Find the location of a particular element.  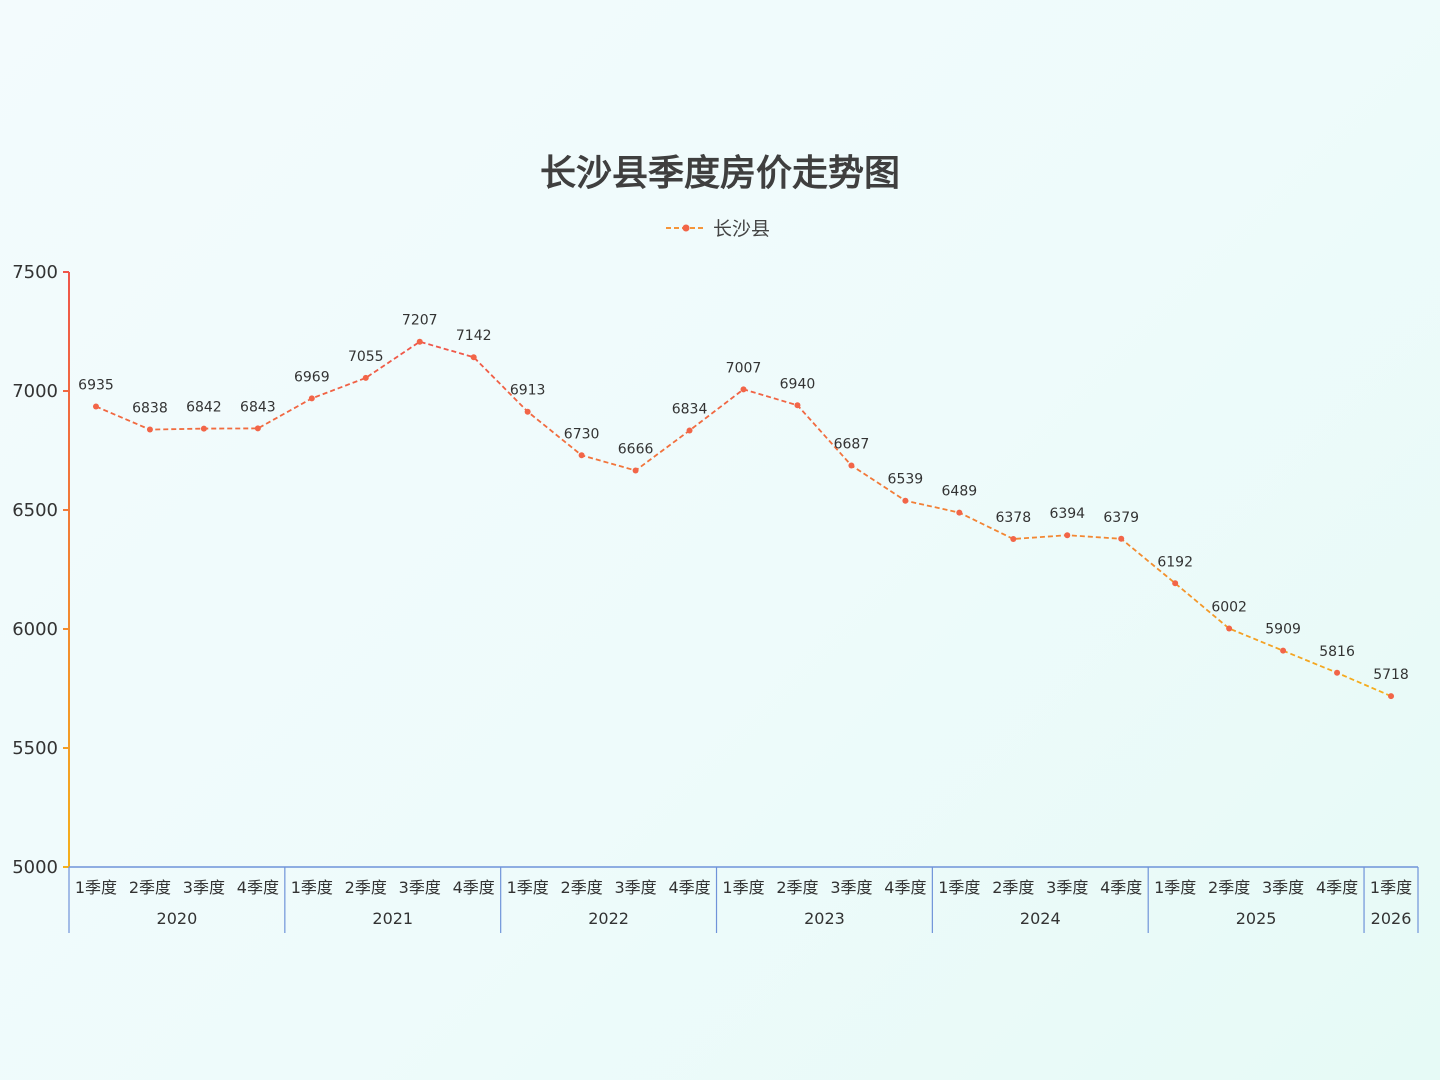

y-tick-label: 7000 is located at coordinates (35, 391).